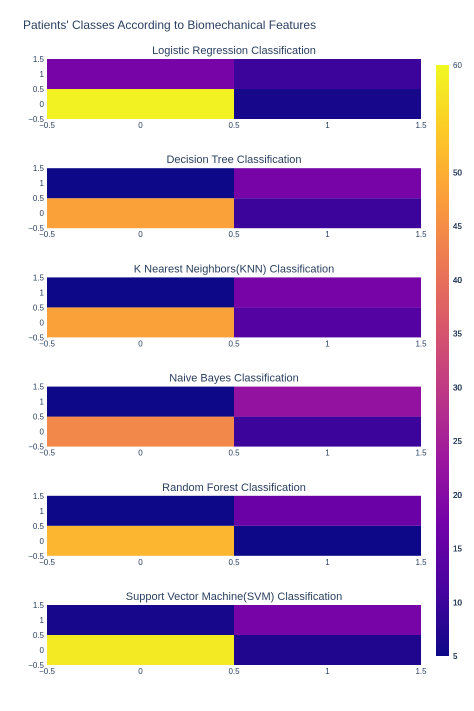 This screenshot has width=474, height=711. I want to click on subplot-title: K Nearest Neighbors(KNN) Classification, so click(234, 269).